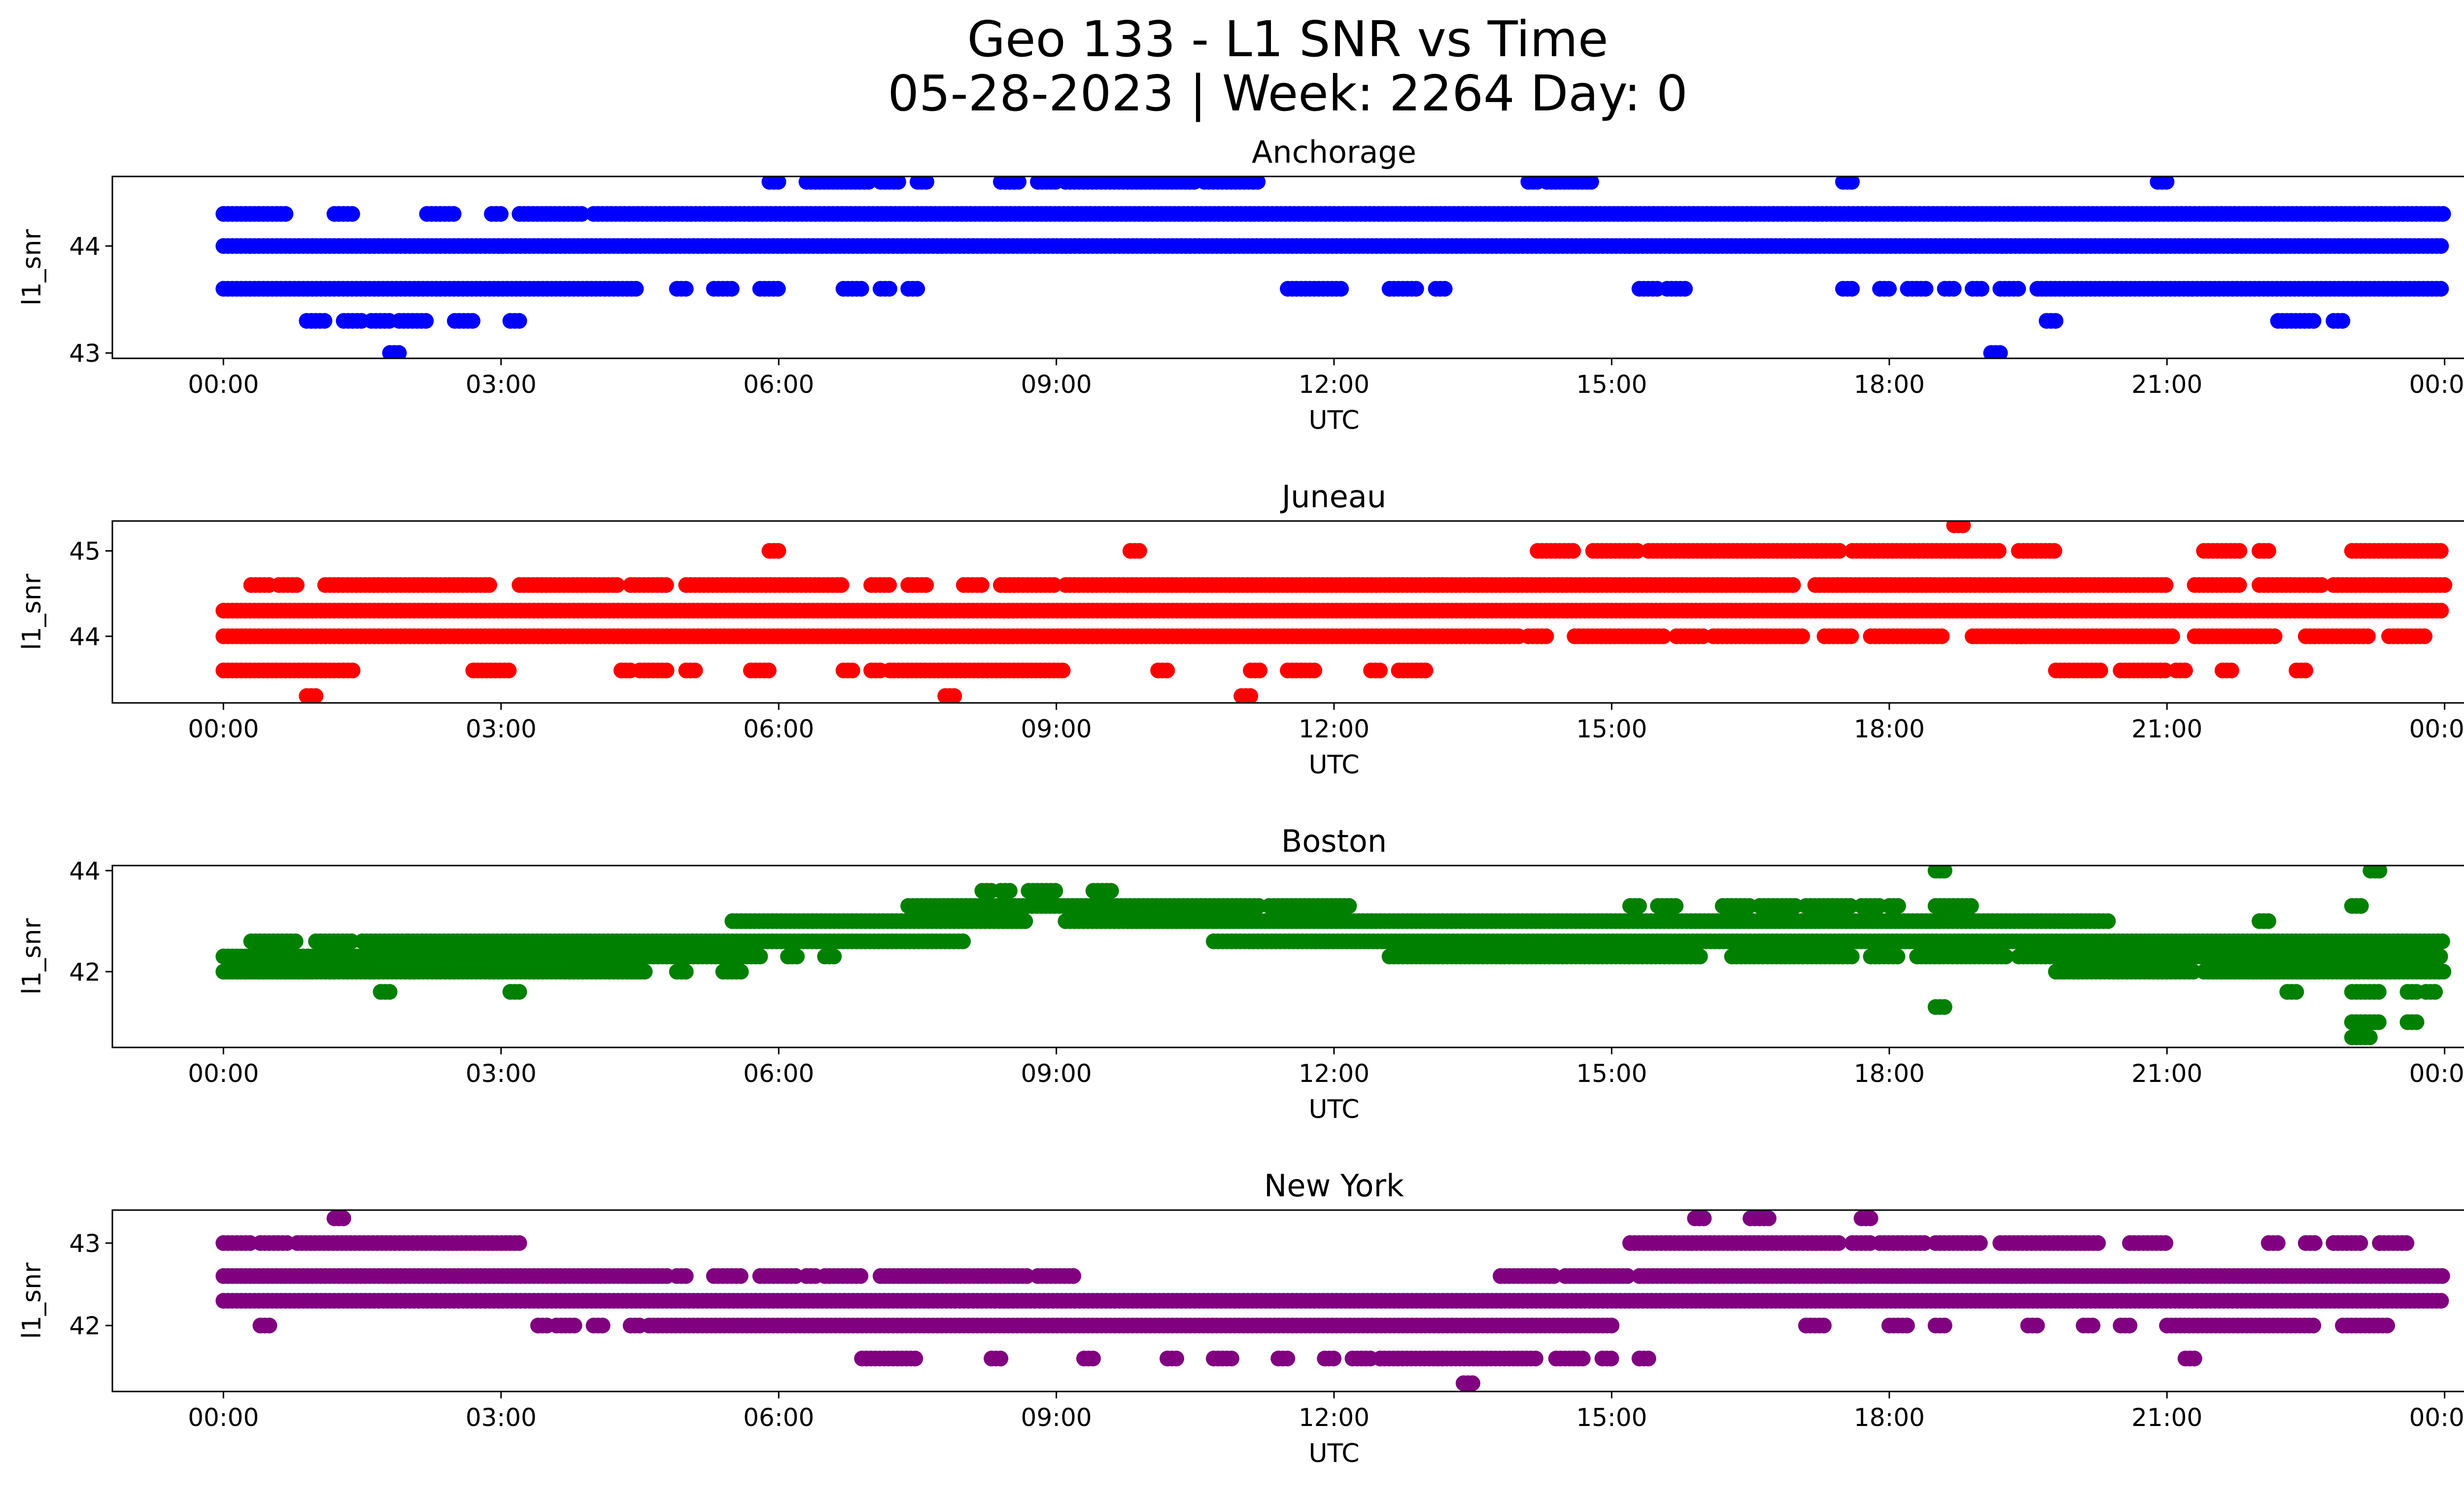  I want to click on y-tick-label: 44, so click(85, 637).